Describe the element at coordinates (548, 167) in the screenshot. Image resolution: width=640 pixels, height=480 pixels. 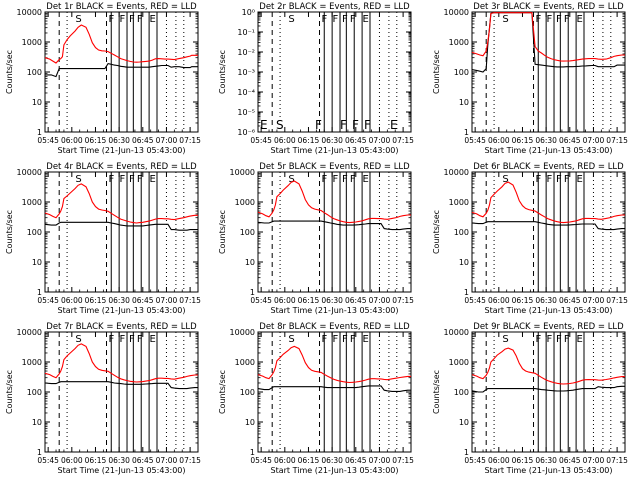
I see `chart-title: Det 6r BLACK = Events, RED = LLD` at that location.